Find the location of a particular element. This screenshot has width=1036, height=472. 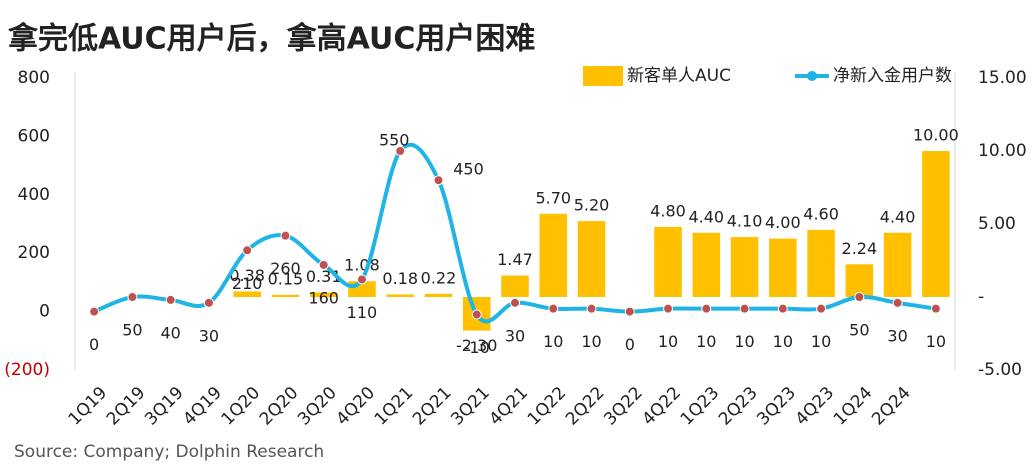

y-tick-label: 600 is located at coordinates (34, 136).